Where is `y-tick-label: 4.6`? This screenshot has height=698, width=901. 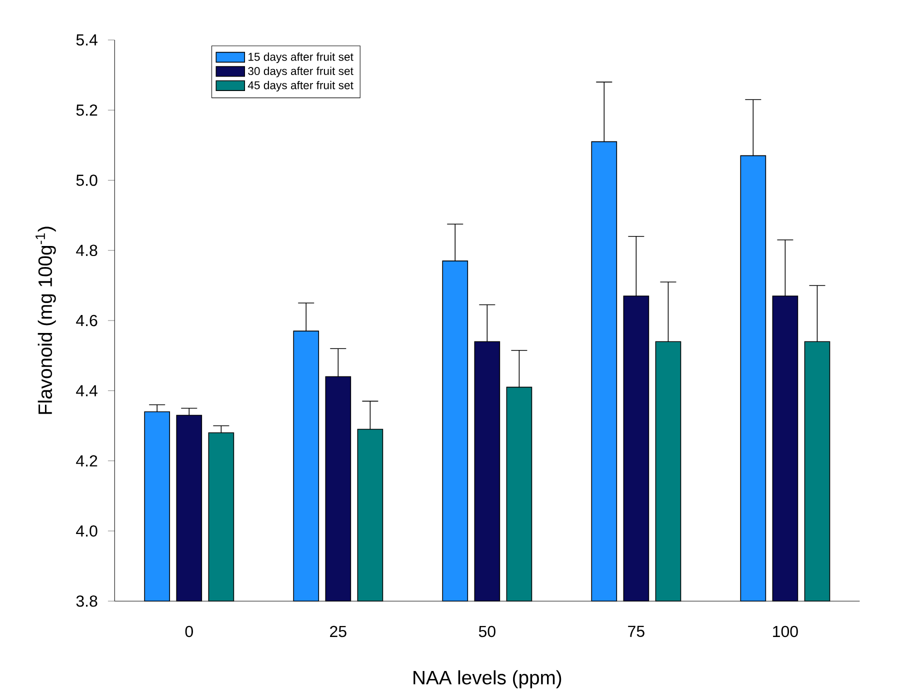 y-tick-label: 4.6 is located at coordinates (87, 320).